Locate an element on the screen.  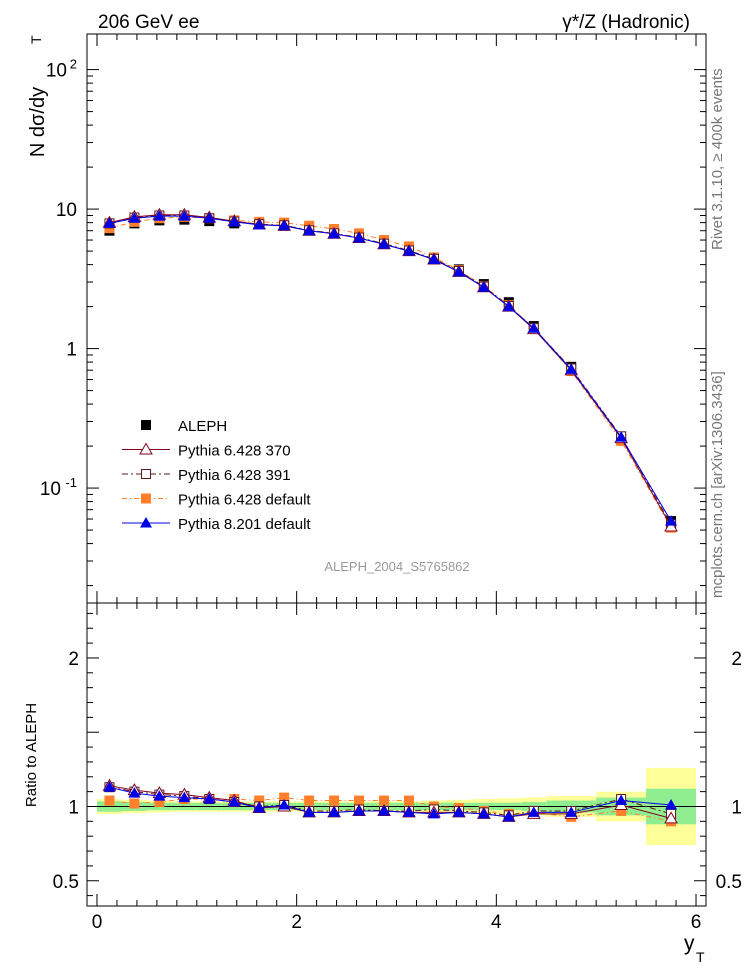
energy-label: 206 GeV ee is located at coordinates (148, 22).